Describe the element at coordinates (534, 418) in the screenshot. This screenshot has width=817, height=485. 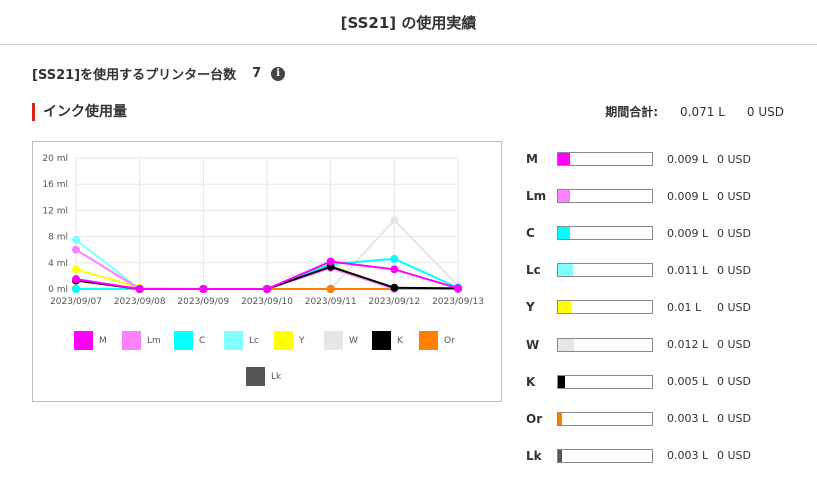
I see `ink-name: Or` at that location.